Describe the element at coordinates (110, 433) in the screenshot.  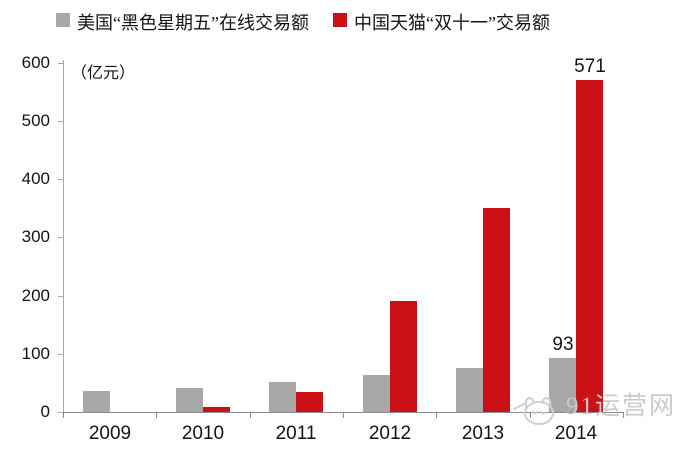
I see `x-category-label: 2009` at that location.